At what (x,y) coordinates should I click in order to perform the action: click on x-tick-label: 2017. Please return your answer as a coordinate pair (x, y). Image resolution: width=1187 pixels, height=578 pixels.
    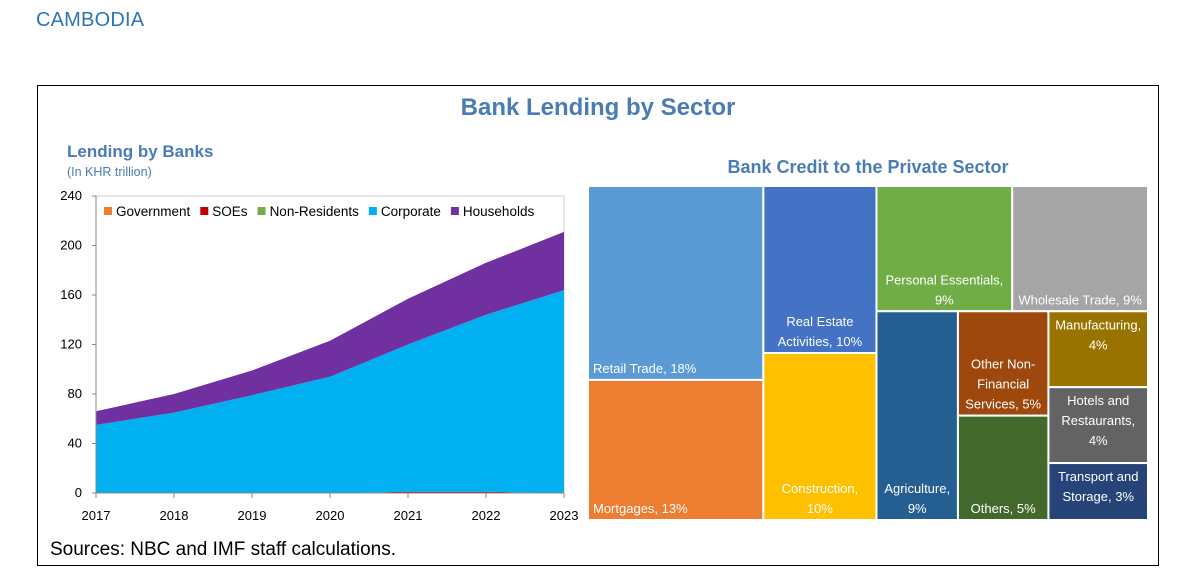
    Looking at the image, I should click on (96, 515).